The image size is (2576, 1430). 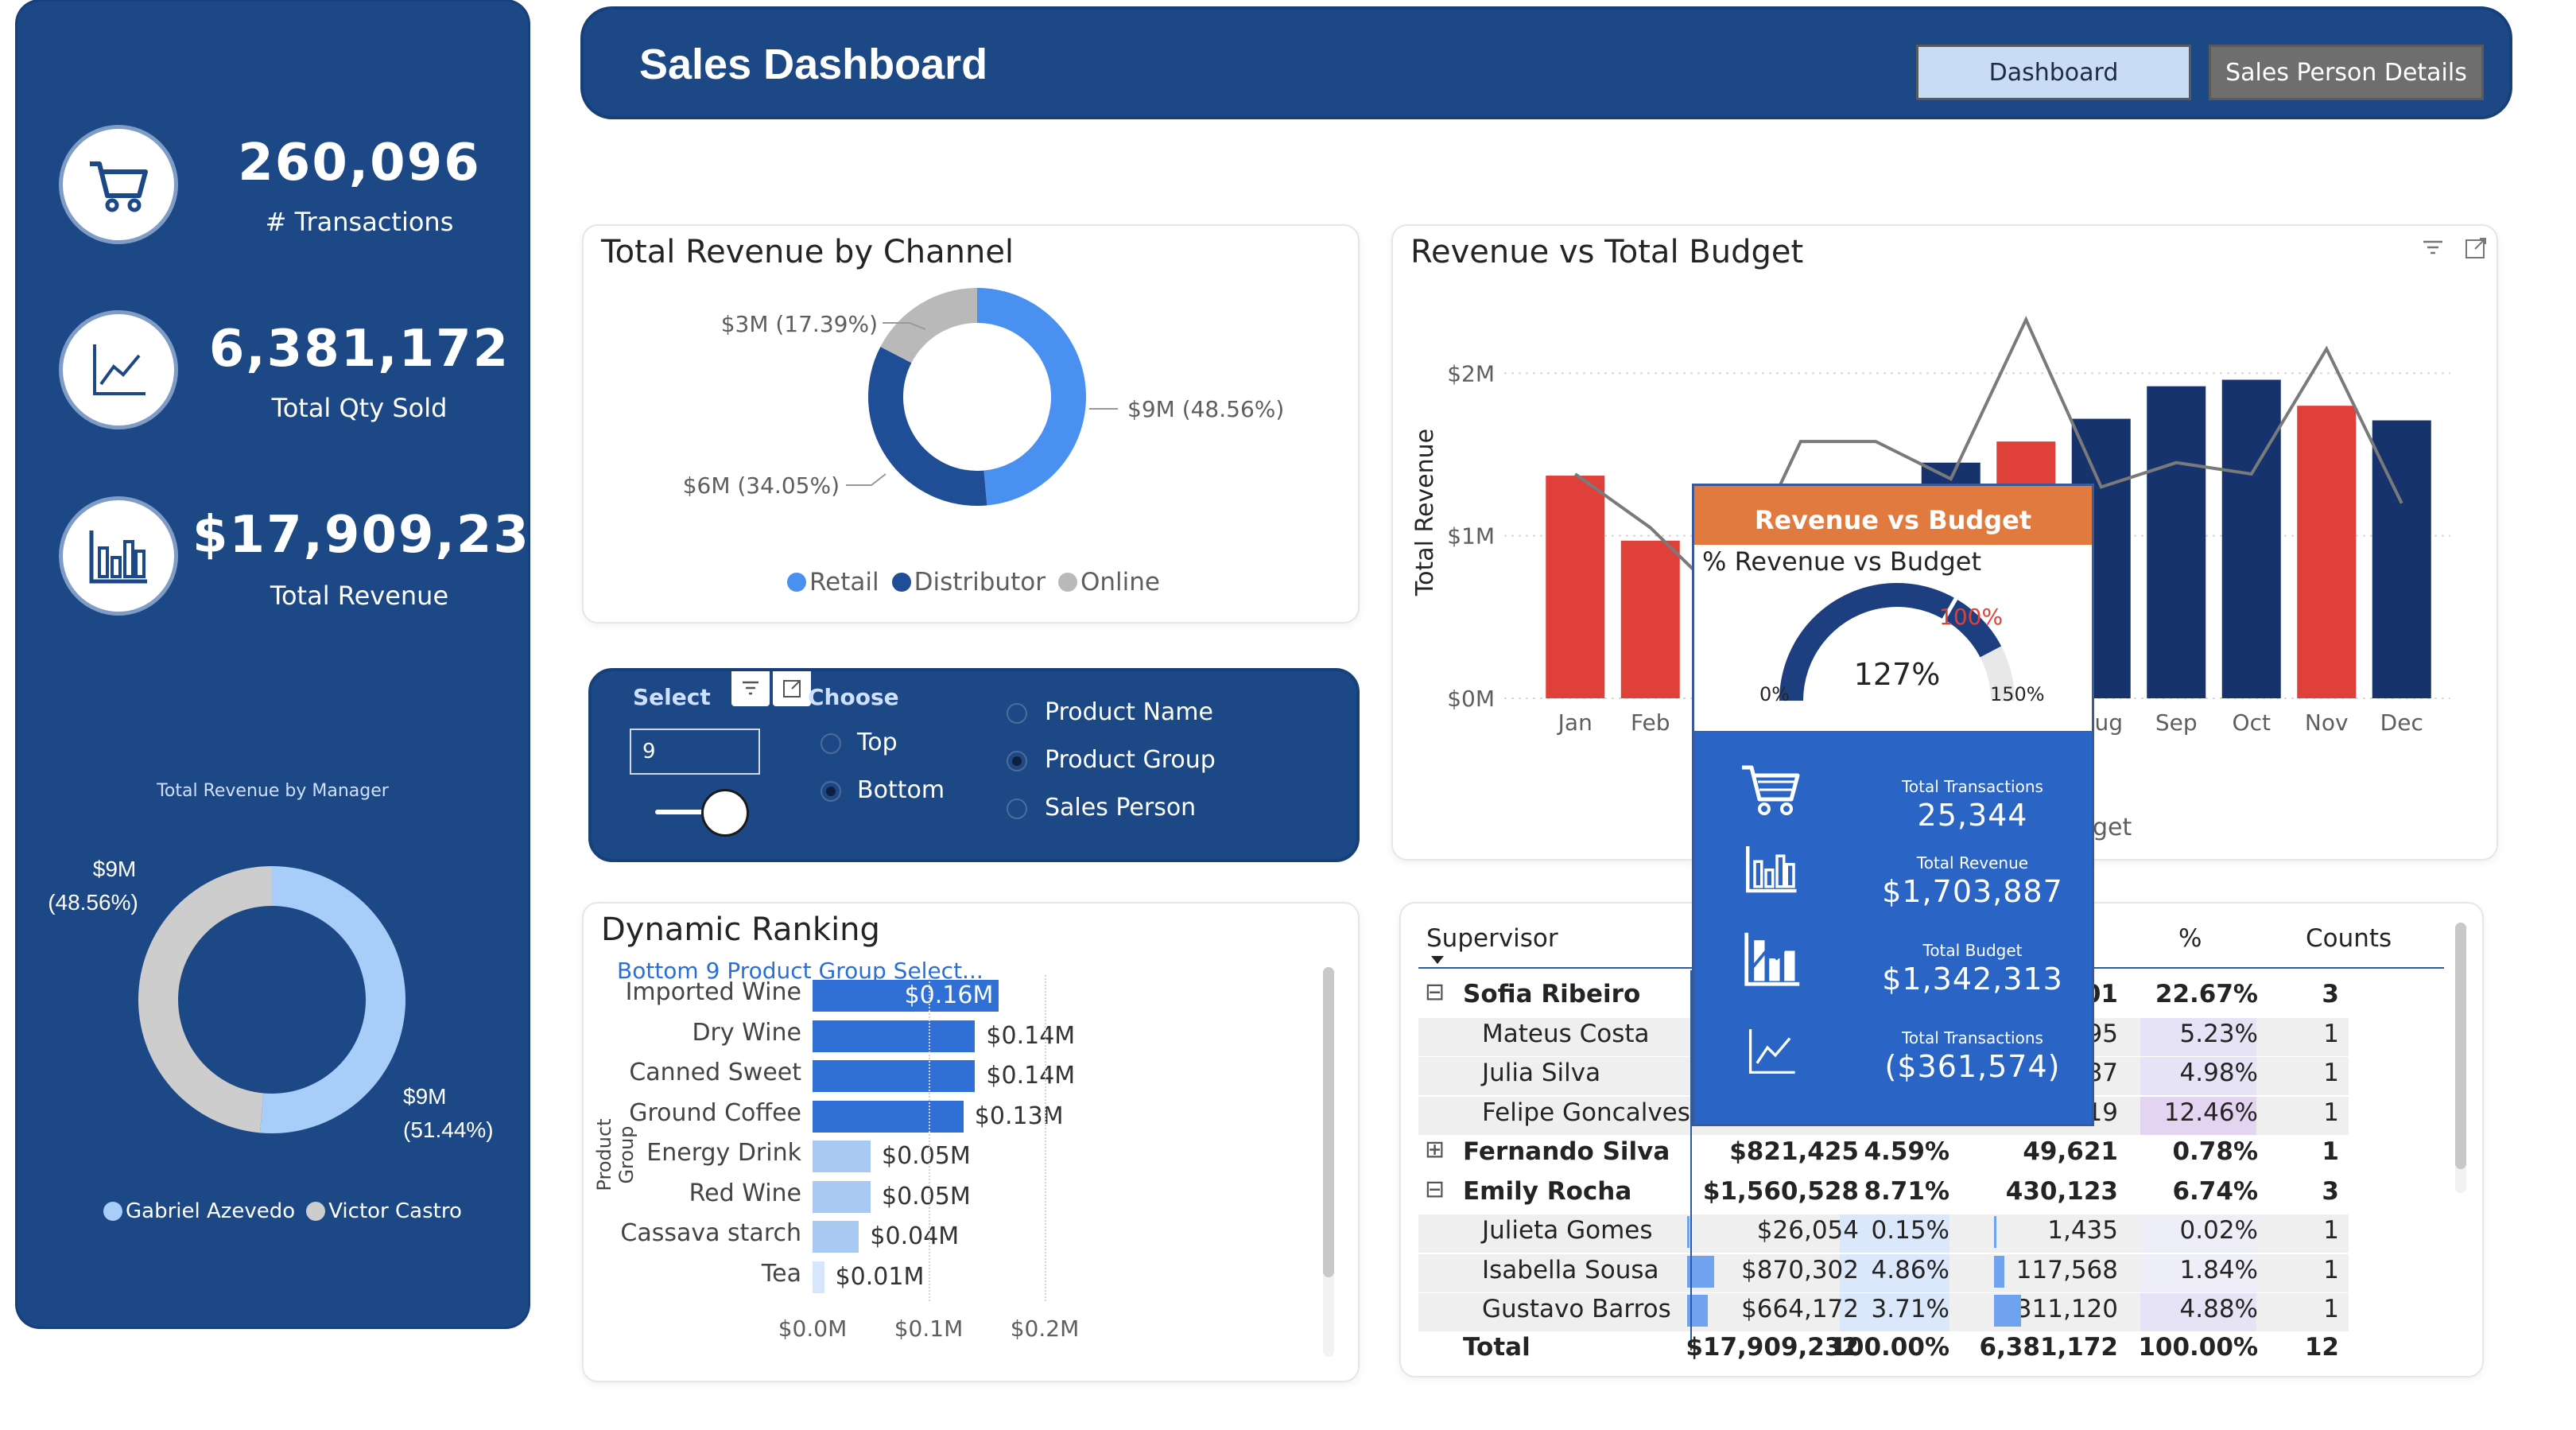 I want to click on radio-bottom-label: Bottom, so click(x=901, y=790).